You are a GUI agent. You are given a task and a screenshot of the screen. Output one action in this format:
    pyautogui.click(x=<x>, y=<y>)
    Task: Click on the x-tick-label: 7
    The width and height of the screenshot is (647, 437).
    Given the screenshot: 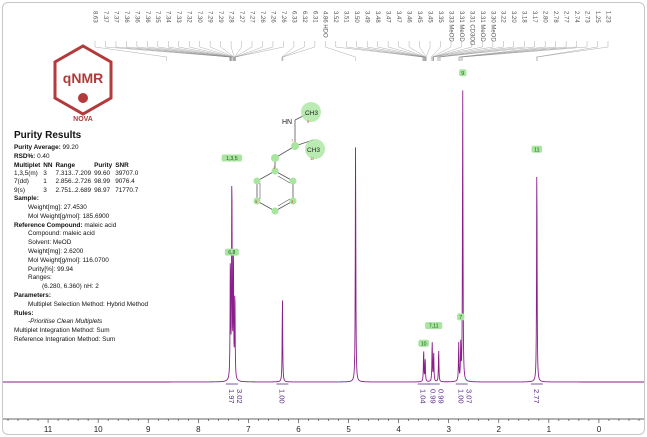 What is the action you would take?
    pyautogui.click(x=248, y=429)
    